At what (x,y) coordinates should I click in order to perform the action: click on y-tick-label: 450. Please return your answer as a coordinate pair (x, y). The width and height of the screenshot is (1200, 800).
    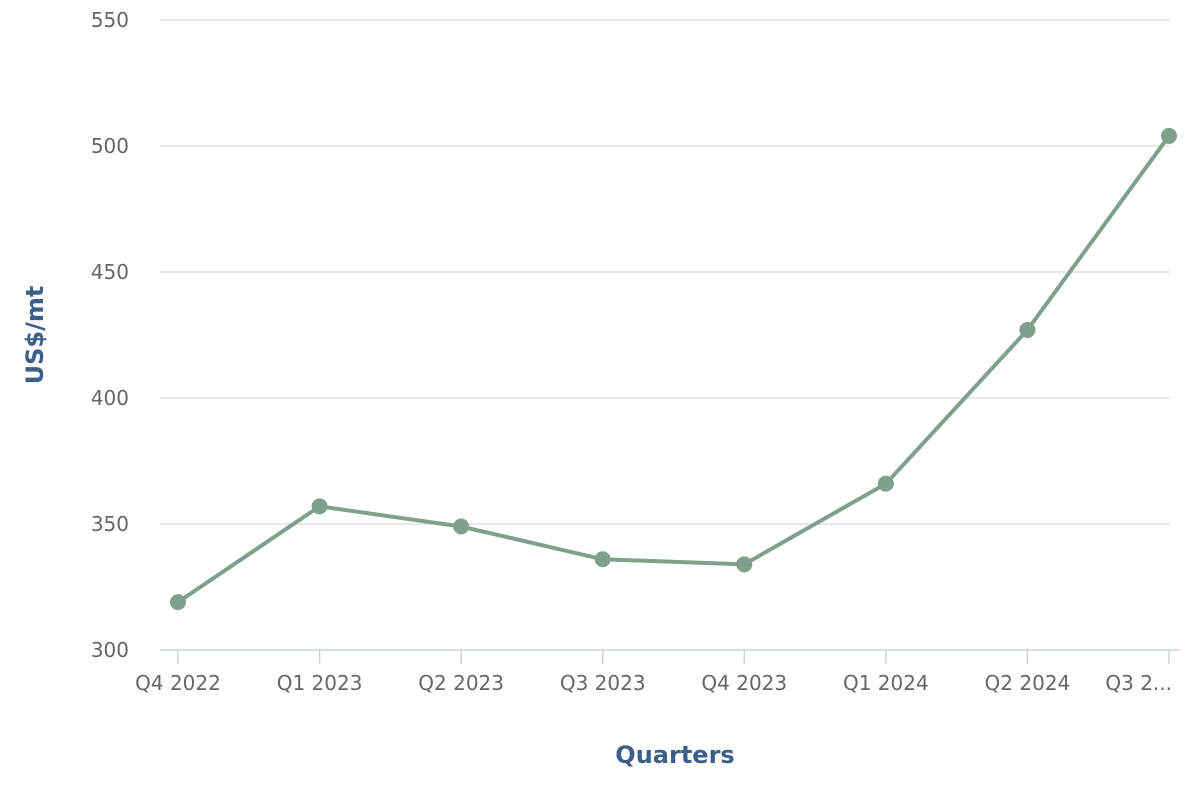
    Looking at the image, I should click on (110, 272).